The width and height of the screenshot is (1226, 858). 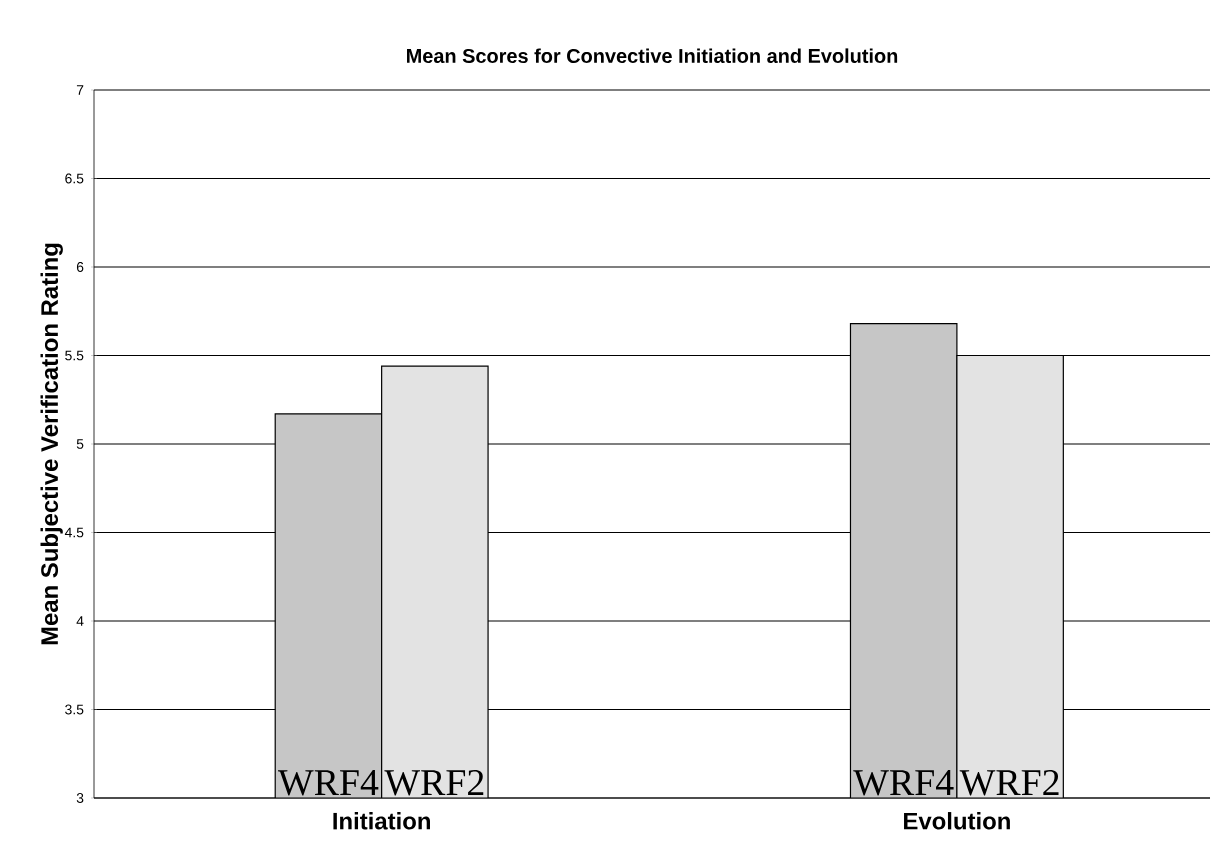 What do you see at coordinates (434, 782) in the screenshot?
I see `series-label: WRF2` at bounding box center [434, 782].